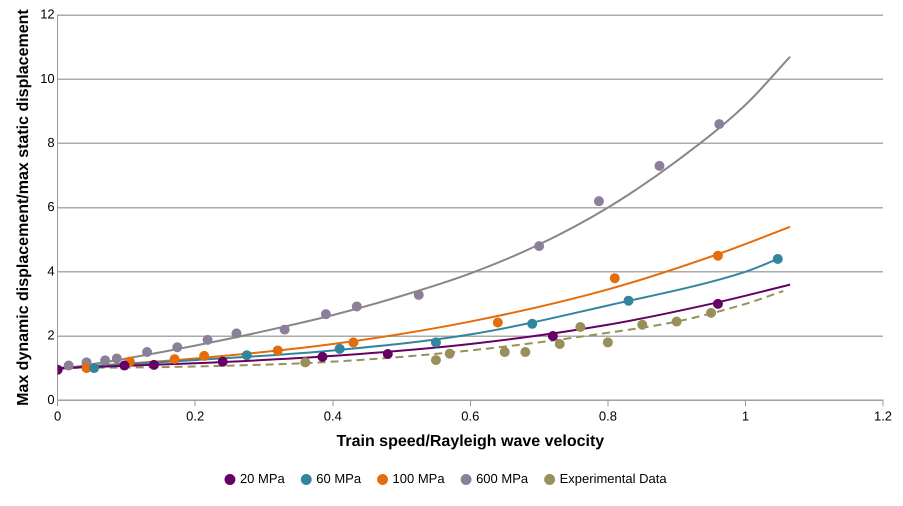 The width and height of the screenshot is (903, 506). I want to click on x-axis-title: Train speed/Rayleigh wave velocity, so click(470, 441).